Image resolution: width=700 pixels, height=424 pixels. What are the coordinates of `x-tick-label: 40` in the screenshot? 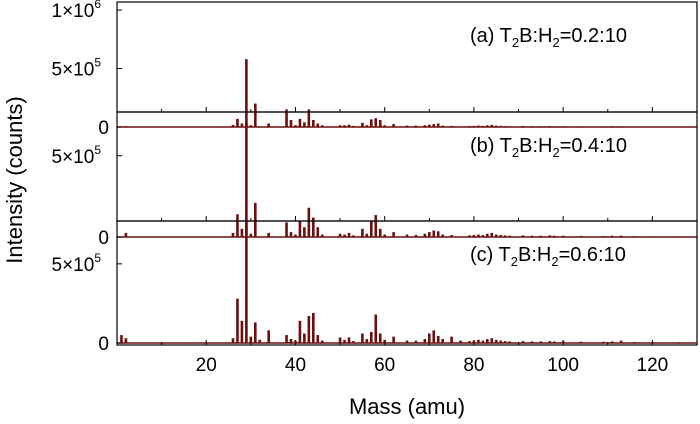 It's located at (295, 365).